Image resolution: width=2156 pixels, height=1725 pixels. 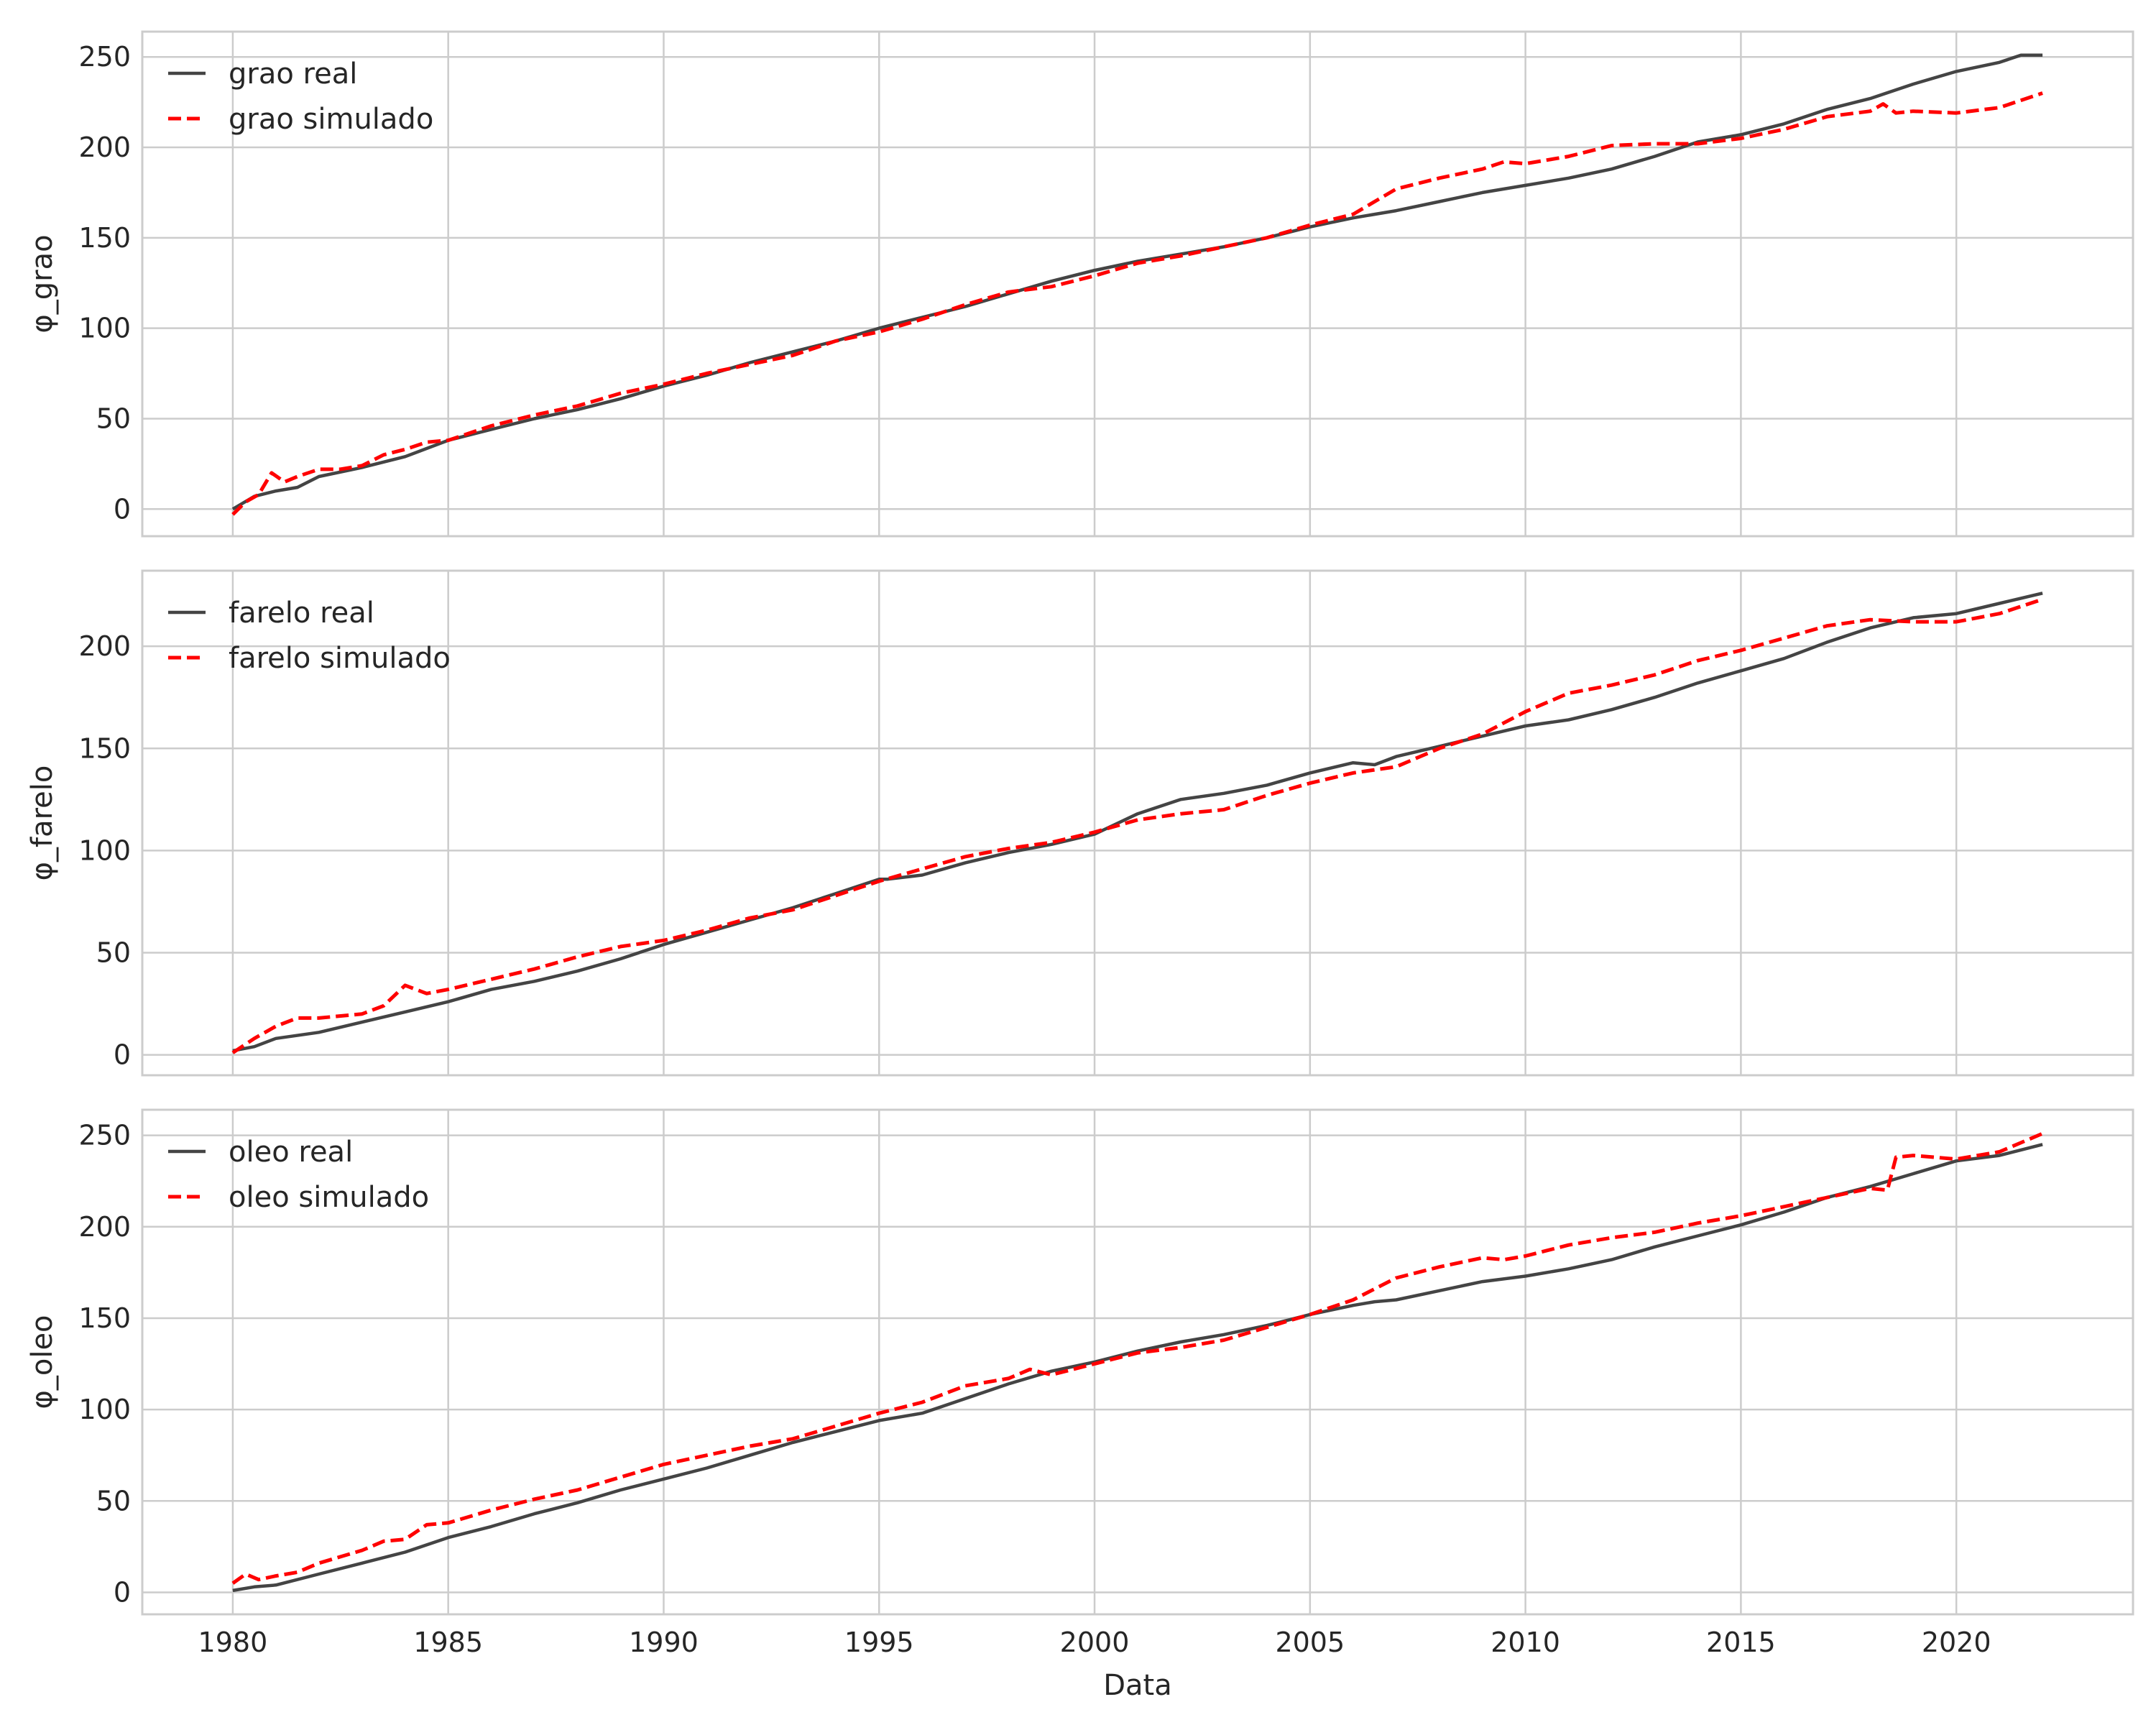 What do you see at coordinates (293, 74) in the screenshot?
I see `legend-label: grao real` at bounding box center [293, 74].